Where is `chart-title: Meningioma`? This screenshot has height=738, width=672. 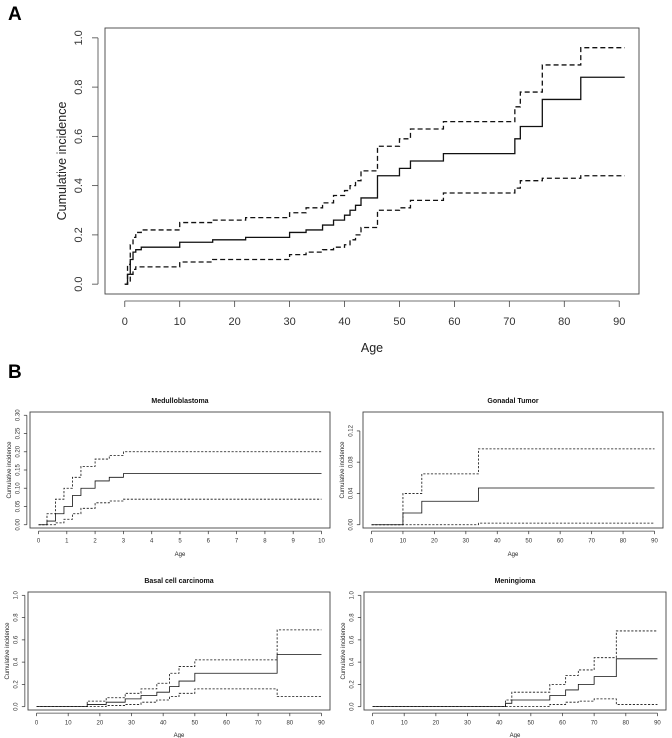
chart-title: Meningioma is located at coordinates (515, 581).